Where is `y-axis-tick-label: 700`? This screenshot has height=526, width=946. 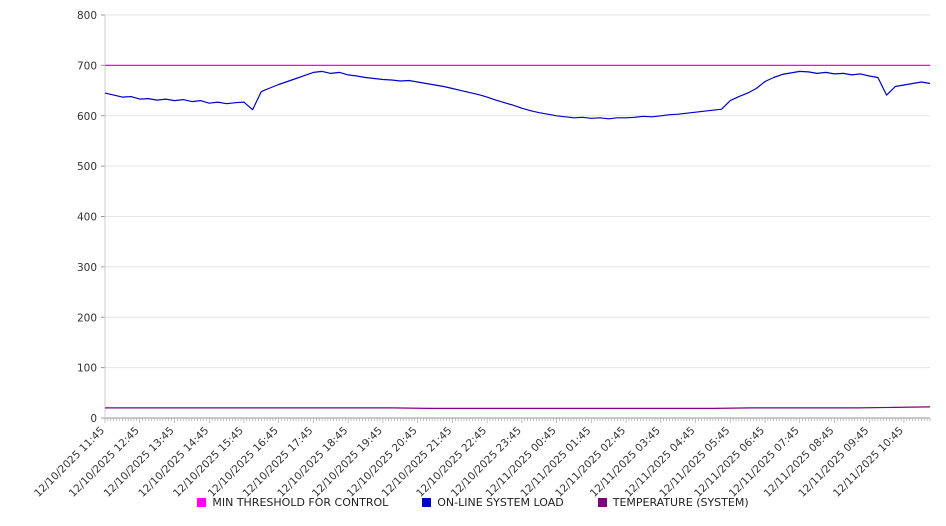
y-axis-tick-label: 700 is located at coordinates (87, 66).